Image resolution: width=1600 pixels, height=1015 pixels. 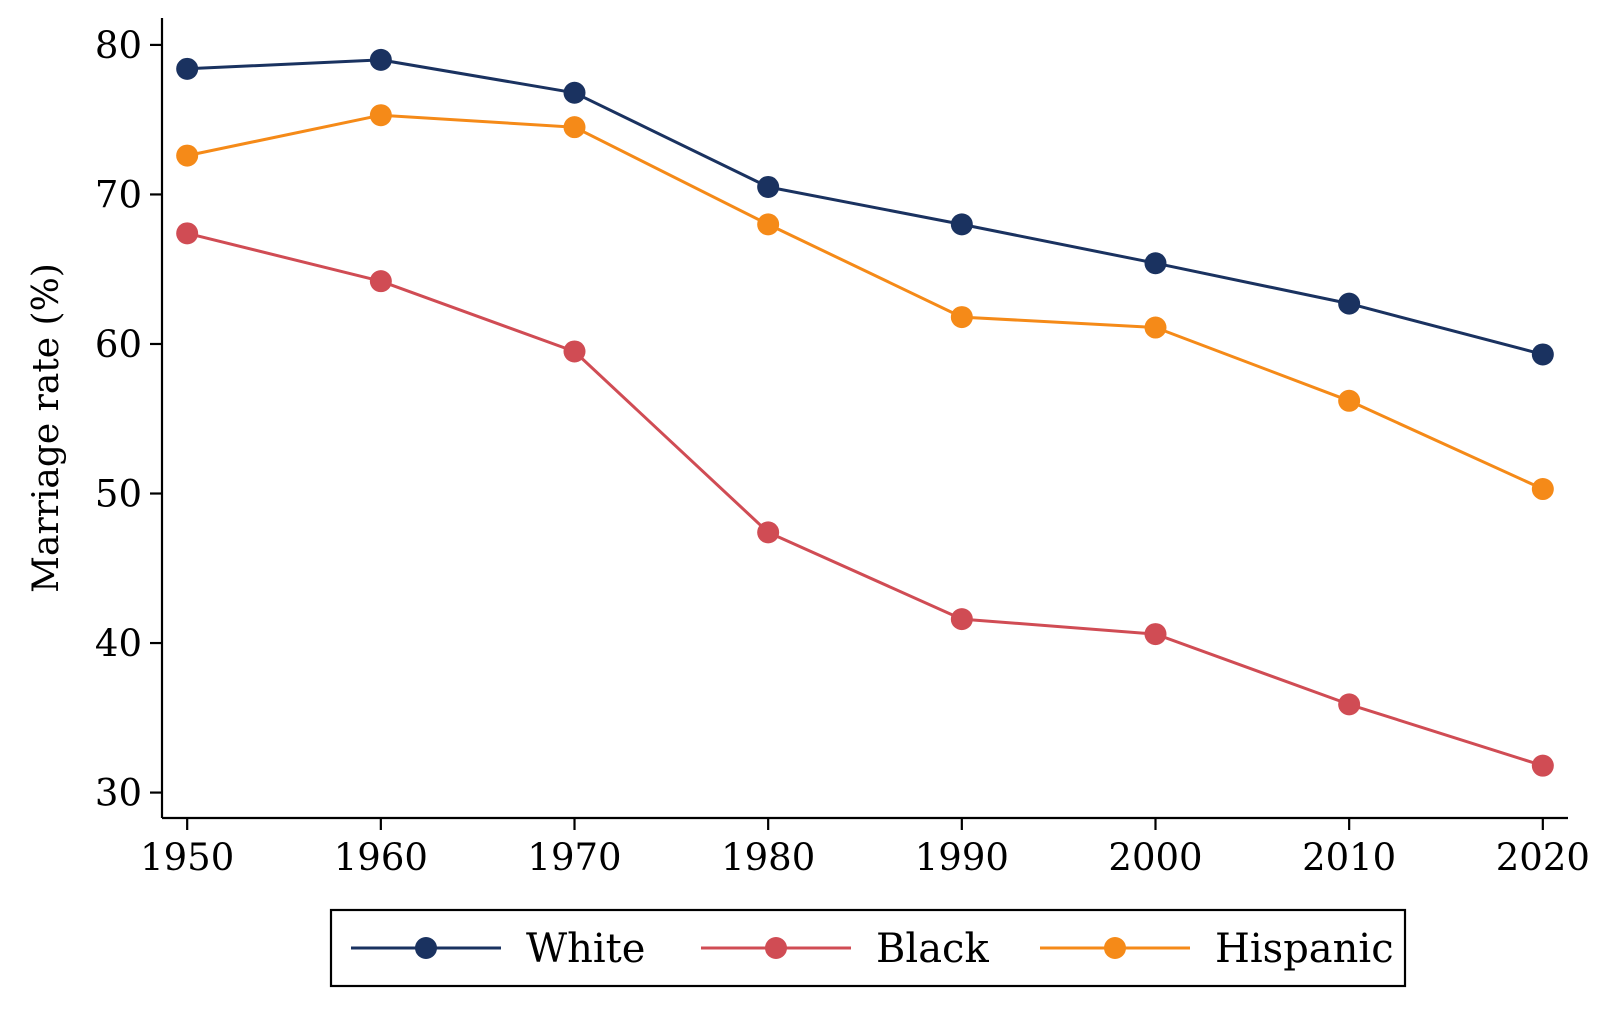 I want to click on y-tick-label: 60, so click(x=118, y=344).